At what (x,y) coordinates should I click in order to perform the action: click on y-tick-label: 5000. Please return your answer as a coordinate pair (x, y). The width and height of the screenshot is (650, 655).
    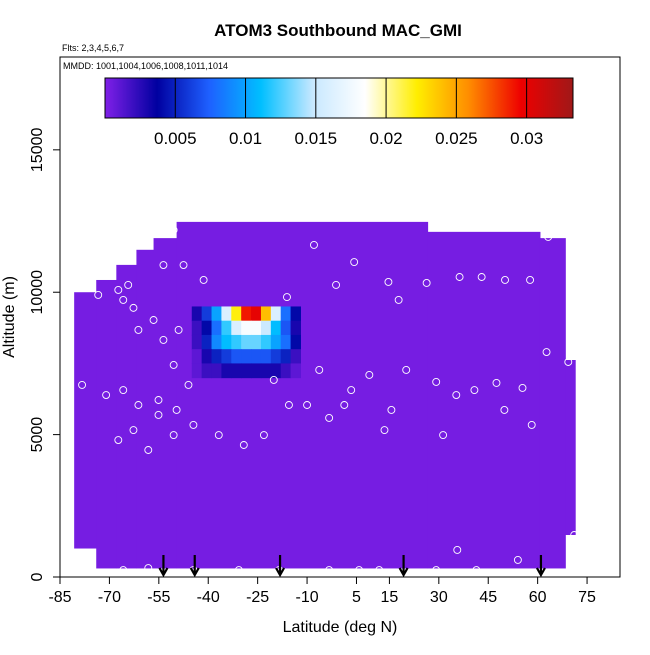
    Looking at the image, I should click on (37, 435).